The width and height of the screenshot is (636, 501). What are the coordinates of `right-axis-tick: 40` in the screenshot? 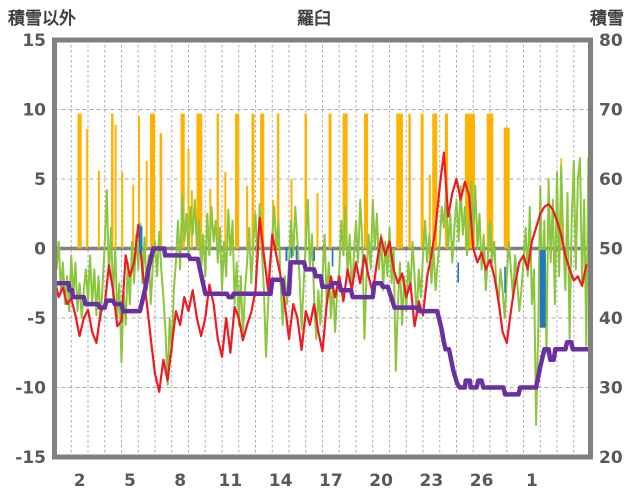 It's located at (611, 319).